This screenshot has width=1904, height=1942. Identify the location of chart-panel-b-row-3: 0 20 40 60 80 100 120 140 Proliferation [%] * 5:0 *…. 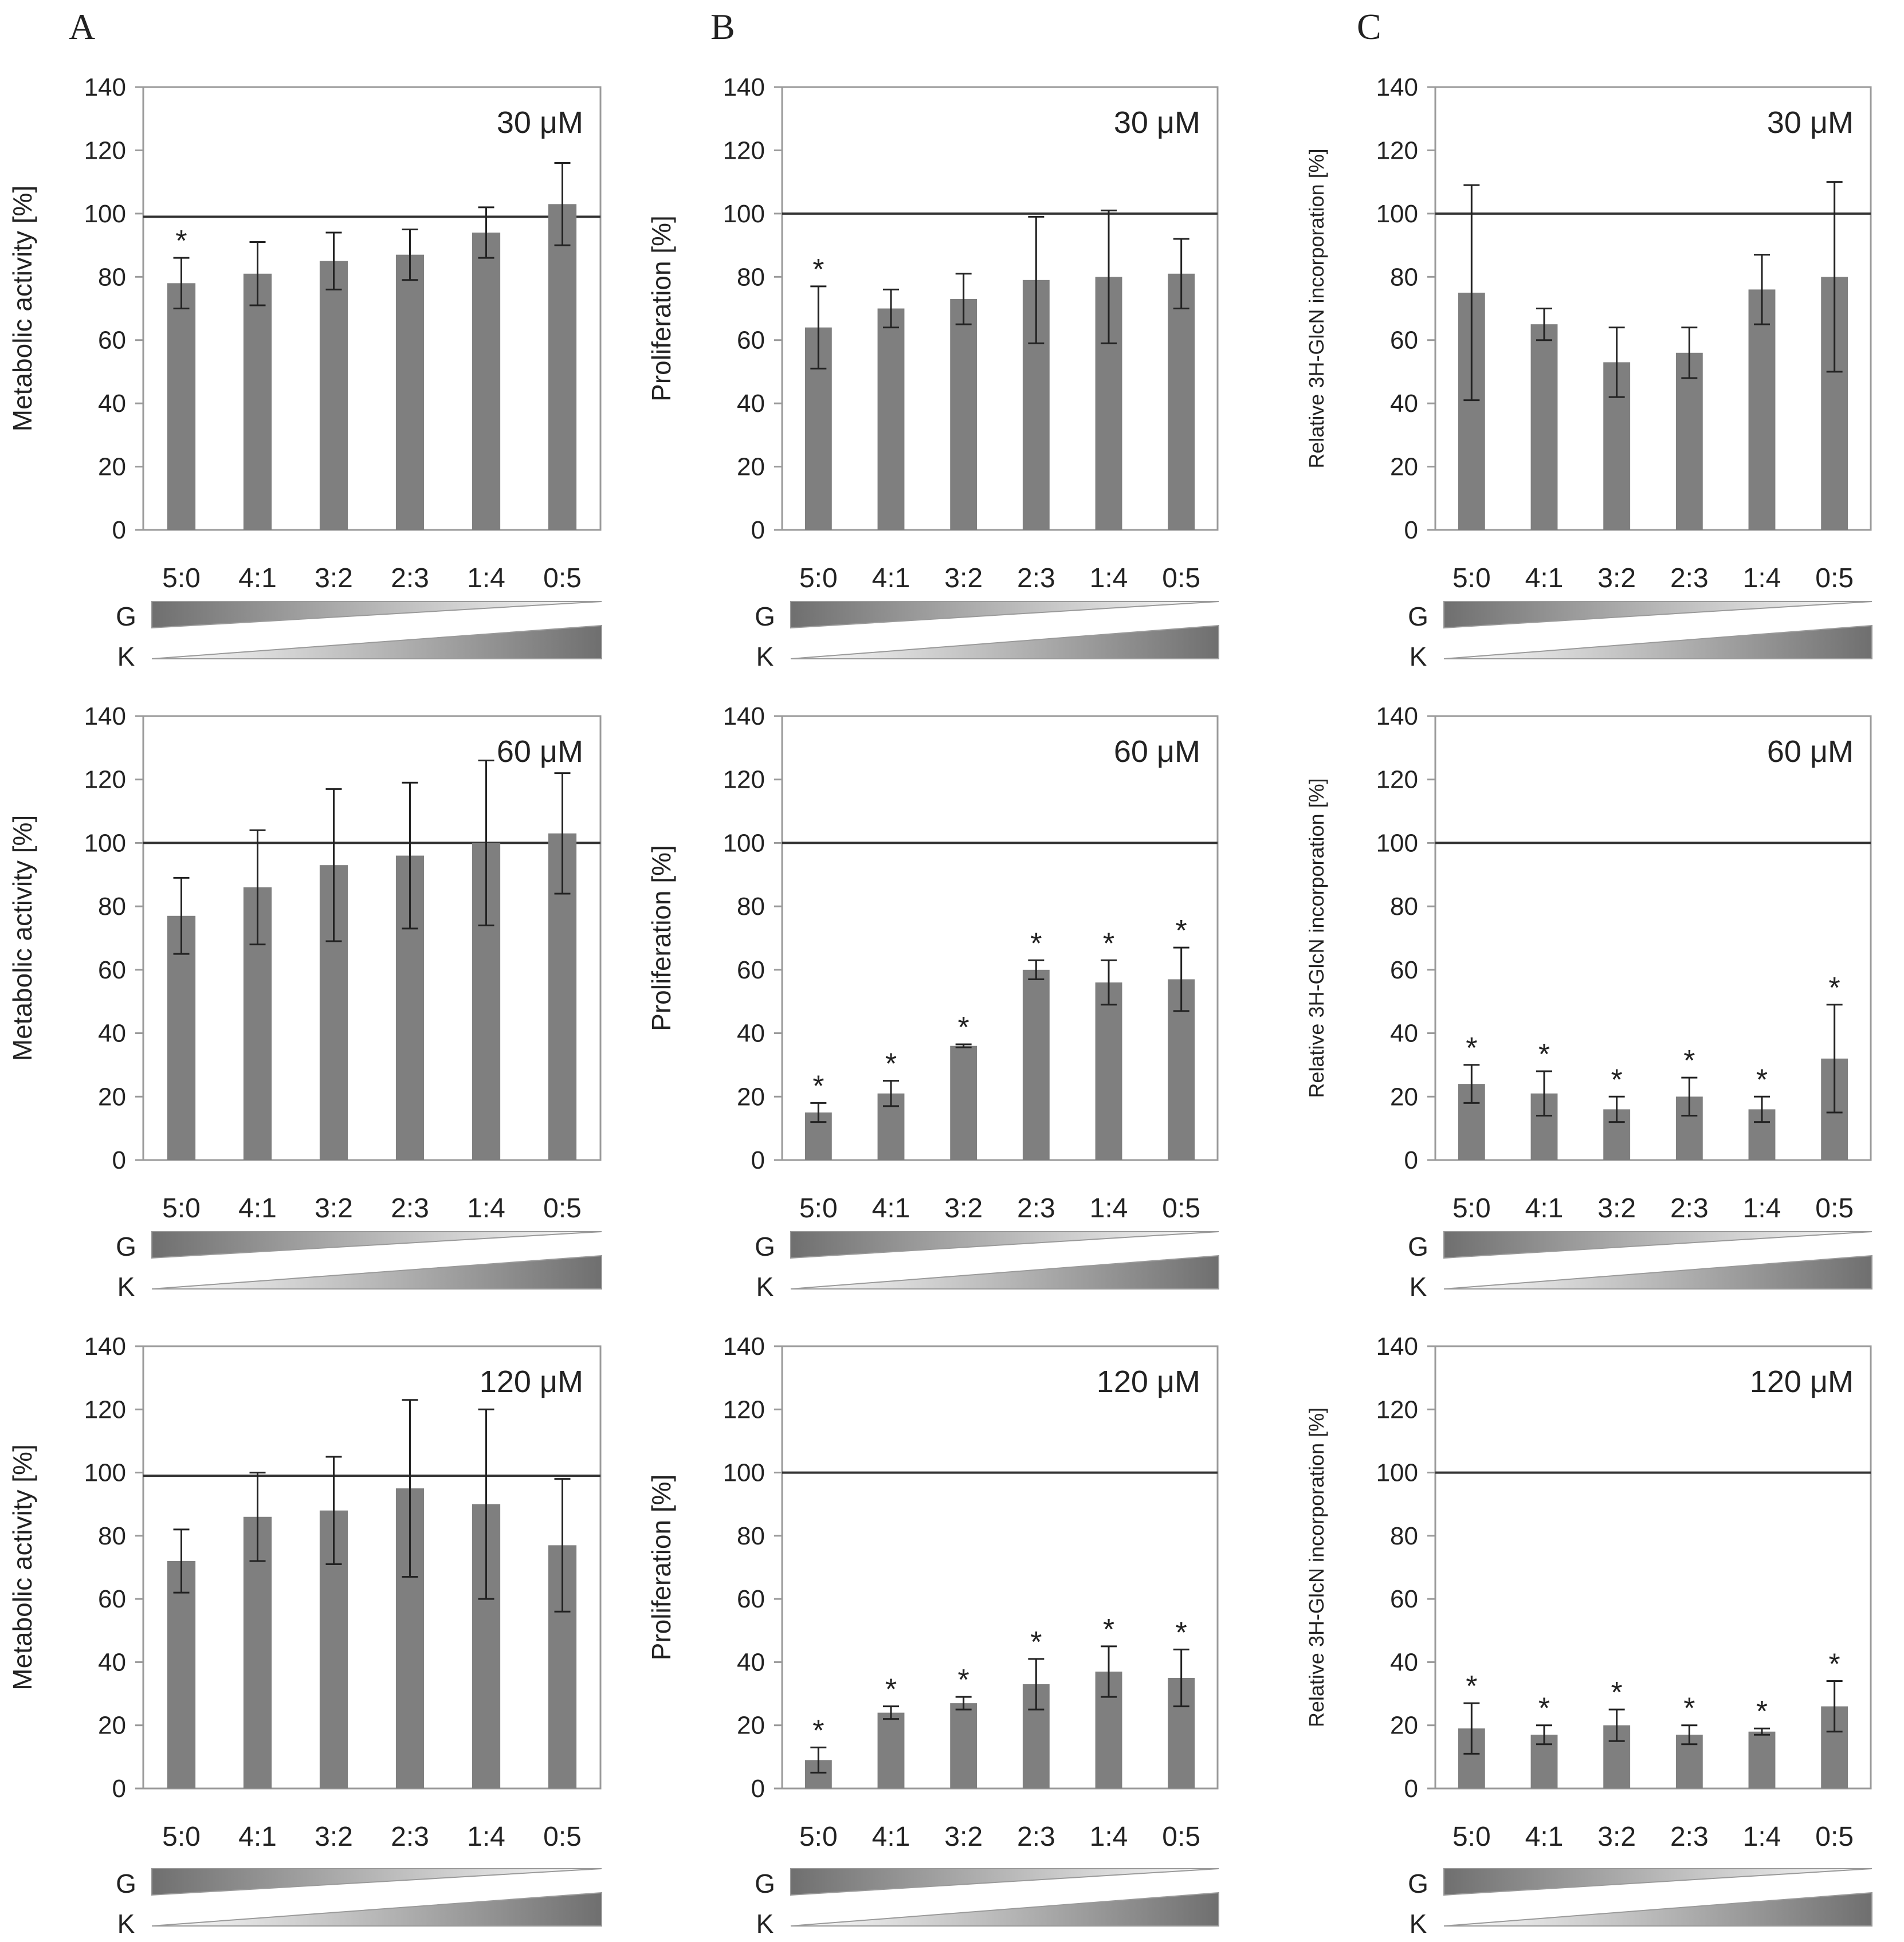
(932, 1635).